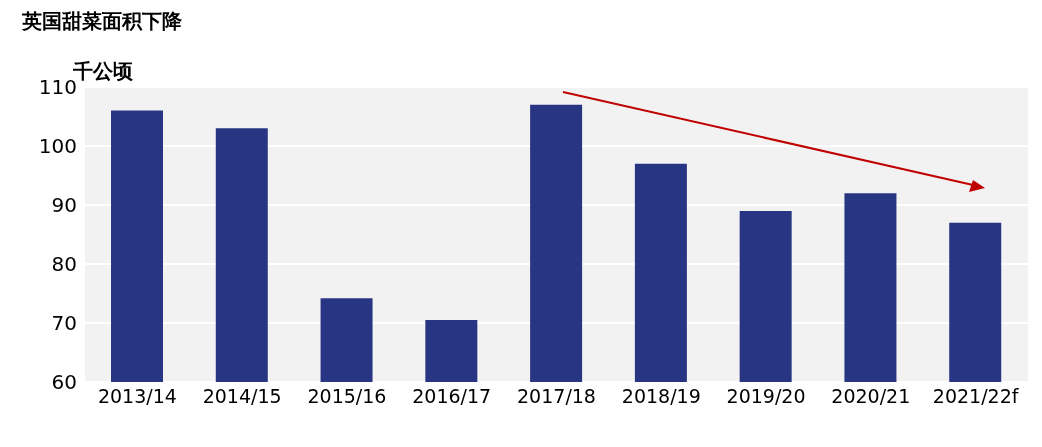  What do you see at coordinates (452, 396) in the screenshot?
I see `x-tick-label: 2016/17` at bounding box center [452, 396].